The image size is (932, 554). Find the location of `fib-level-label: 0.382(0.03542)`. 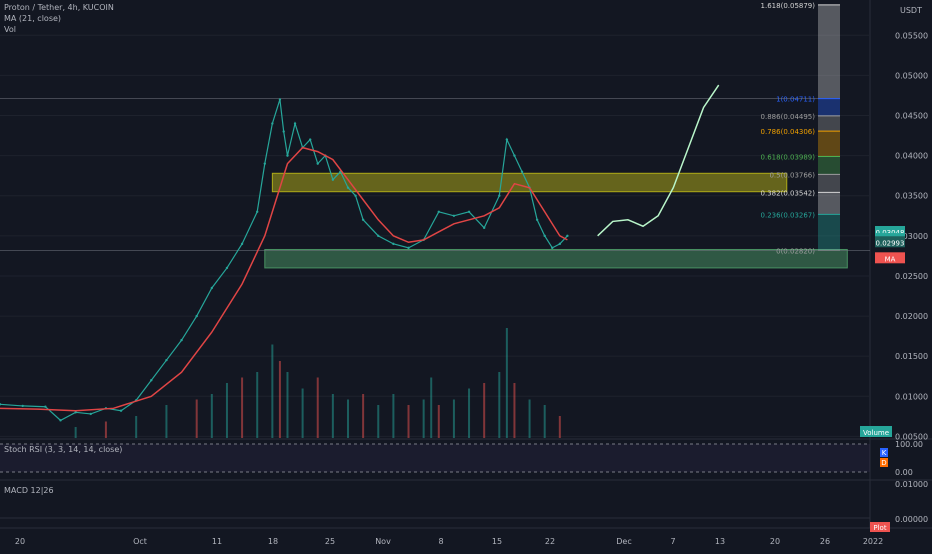

fib-level-label: 0.382(0.03542) is located at coordinates (788, 193).